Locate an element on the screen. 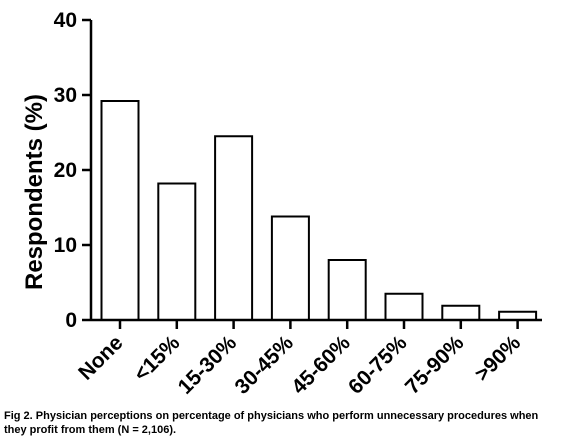 This screenshot has height=444, width=561. x-tick-label: >90% is located at coordinates (497, 358).